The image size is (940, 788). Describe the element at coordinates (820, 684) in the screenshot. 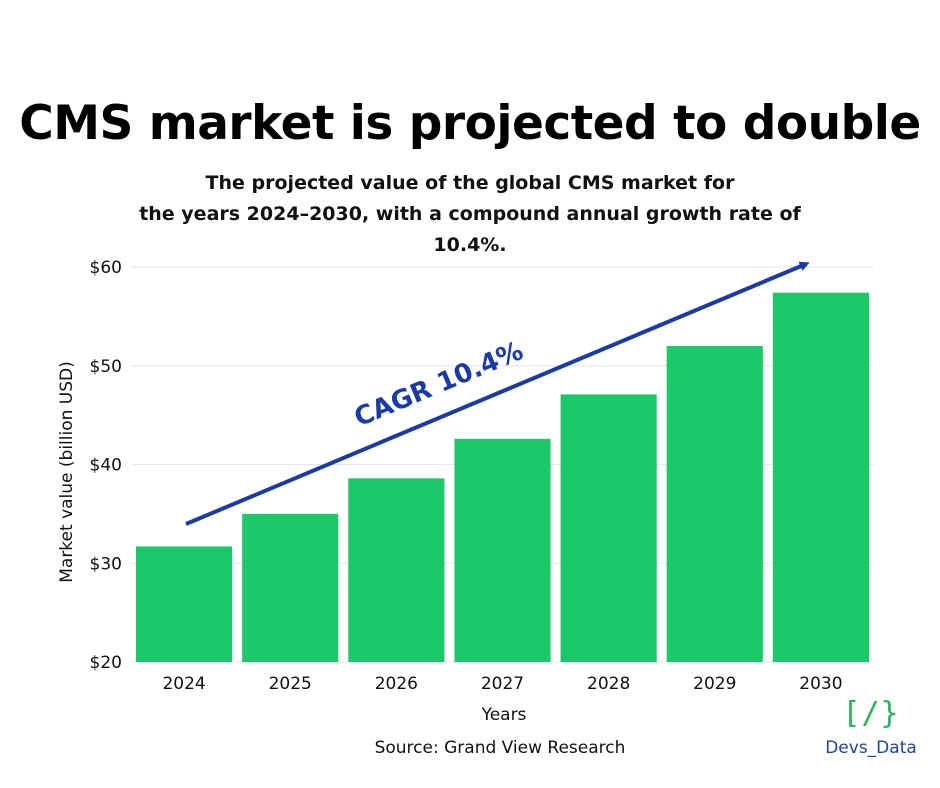

I see `x-tick-label: 2030` at that location.